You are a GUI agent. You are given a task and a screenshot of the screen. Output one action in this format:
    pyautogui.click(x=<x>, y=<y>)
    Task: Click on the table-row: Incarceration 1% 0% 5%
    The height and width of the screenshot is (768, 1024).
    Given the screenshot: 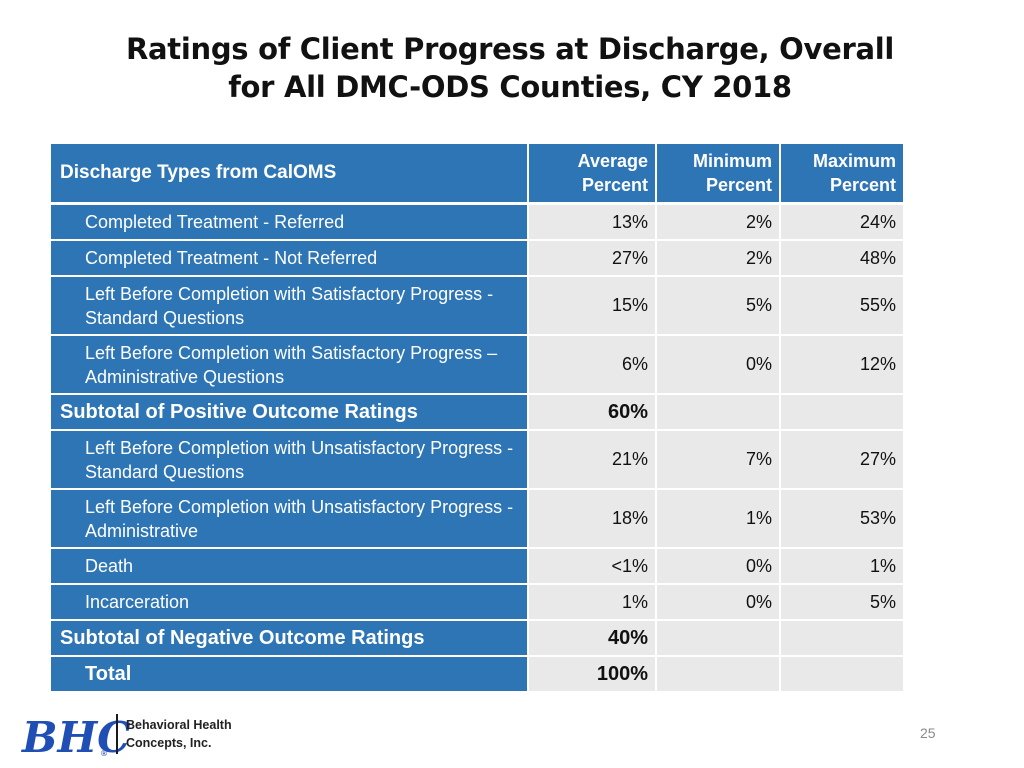 What is the action you would take?
    pyautogui.click(x=478, y=603)
    